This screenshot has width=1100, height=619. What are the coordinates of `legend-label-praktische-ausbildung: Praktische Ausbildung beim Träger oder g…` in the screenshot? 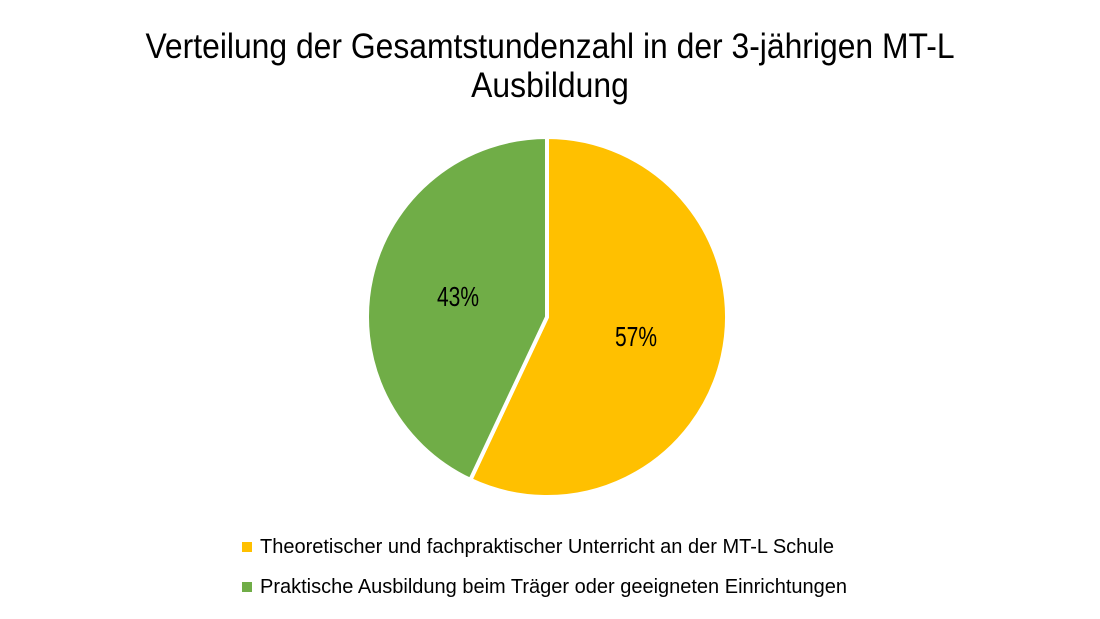 It's located at (554, 587).